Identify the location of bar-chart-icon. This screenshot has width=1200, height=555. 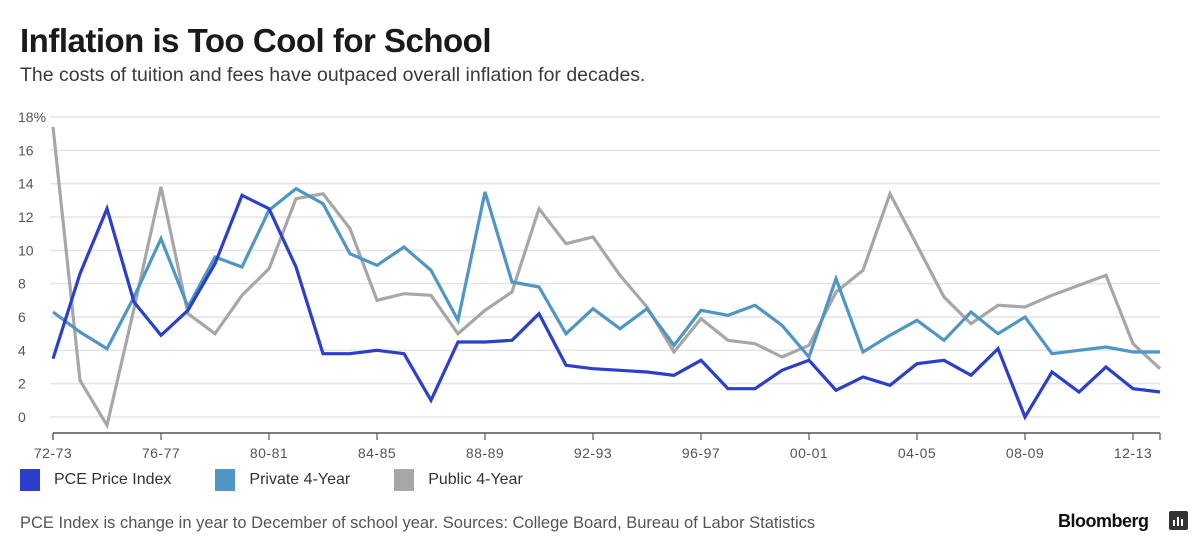
(1178, 520).